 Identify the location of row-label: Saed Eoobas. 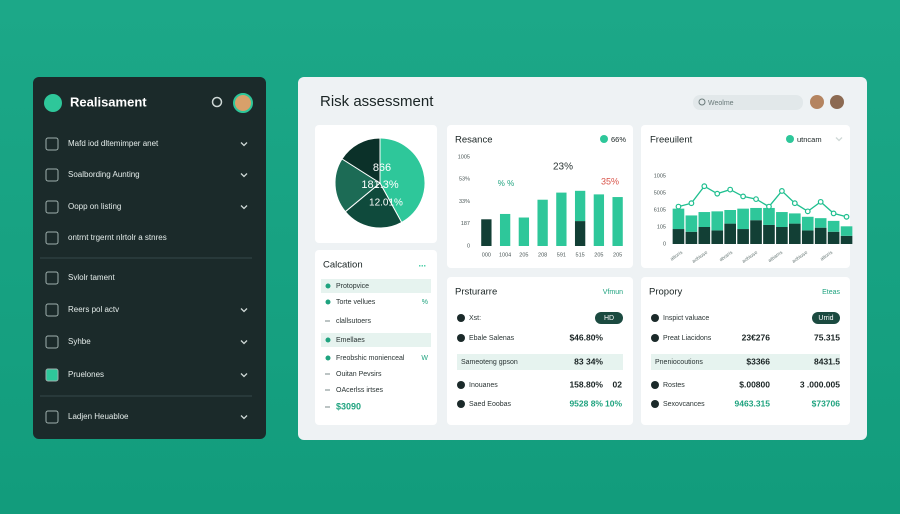
(490, 404).